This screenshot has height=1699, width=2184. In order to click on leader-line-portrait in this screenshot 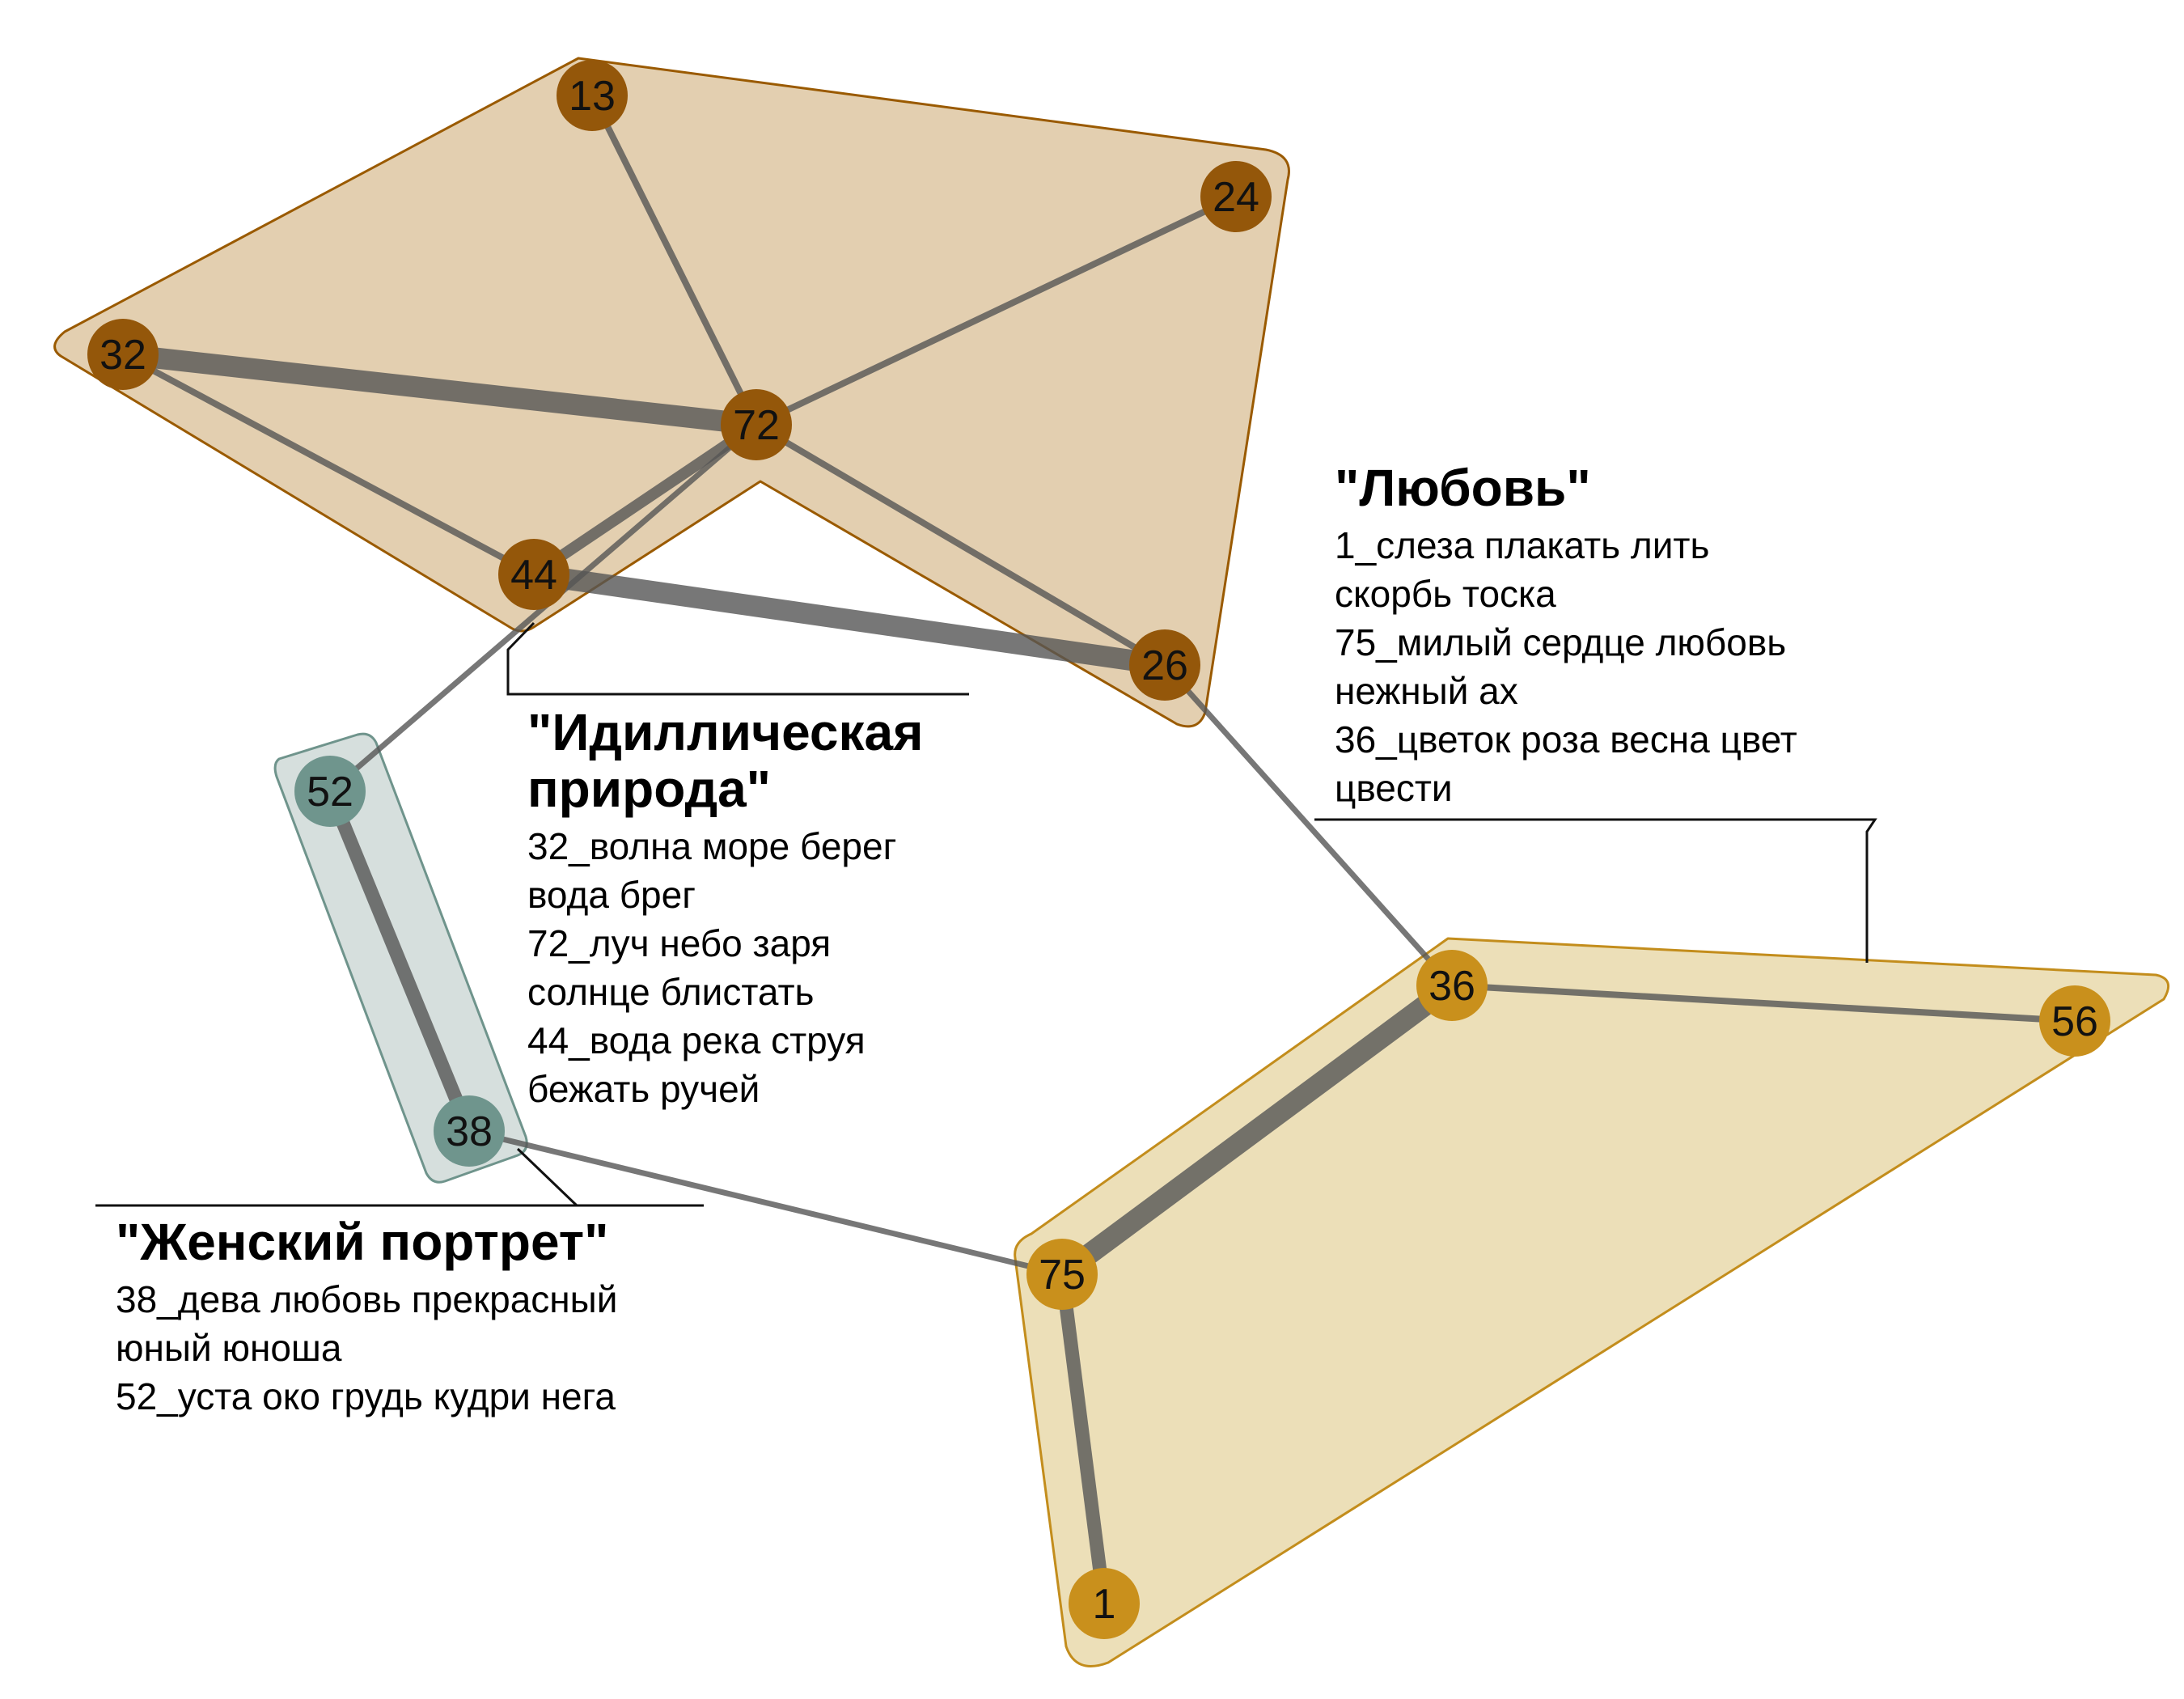, I will do `click(400, 1177)`.